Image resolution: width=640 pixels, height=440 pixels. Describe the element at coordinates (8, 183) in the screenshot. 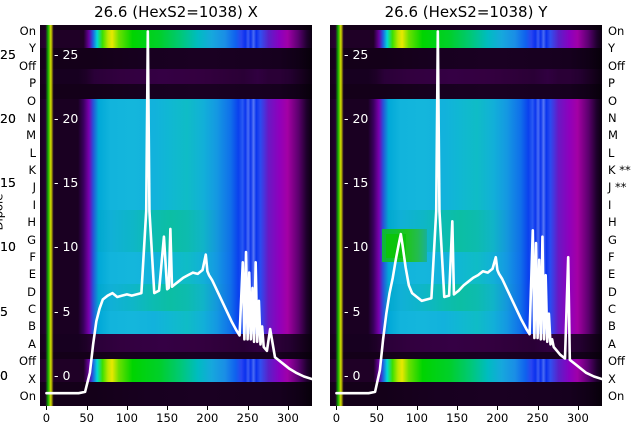

I see `y-tick-label-outer: 15` at that location.